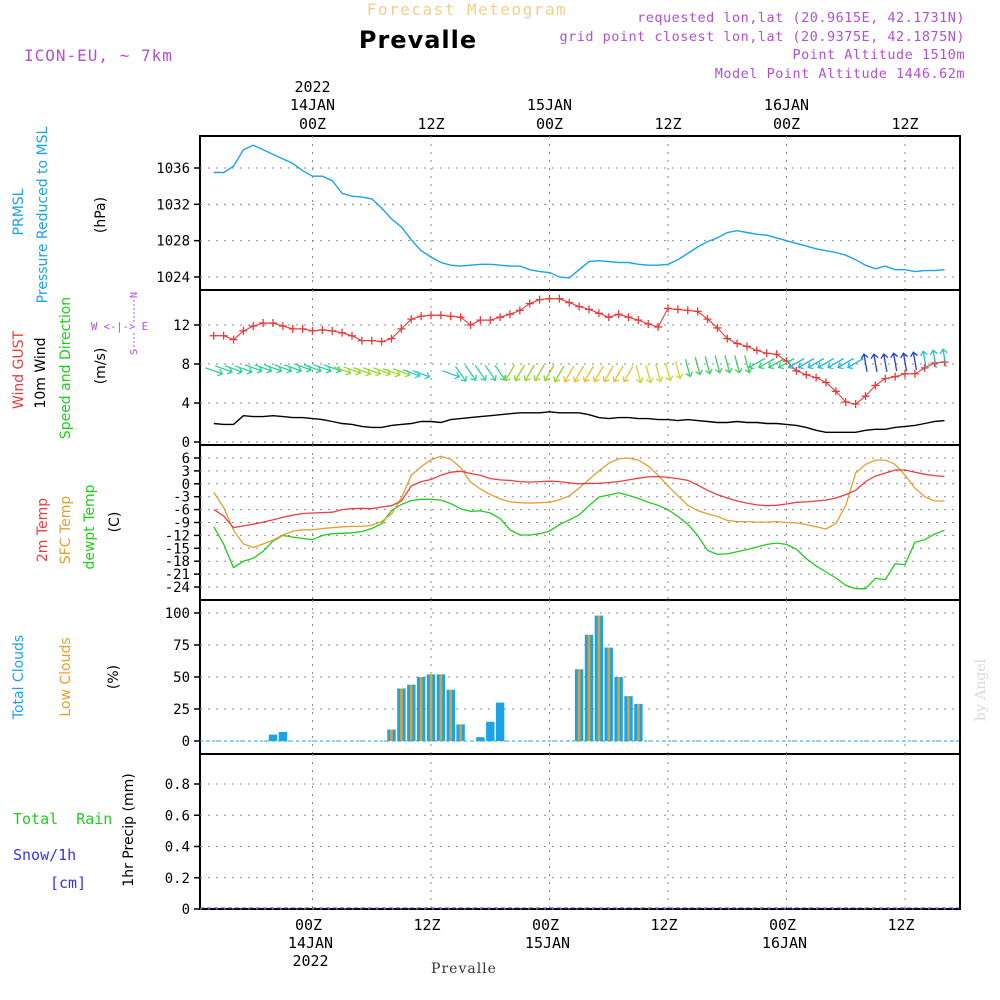 This screenshot has height=1000, width=1000. I want to click on t2m-label: 2m Temp, so click(43, 530).